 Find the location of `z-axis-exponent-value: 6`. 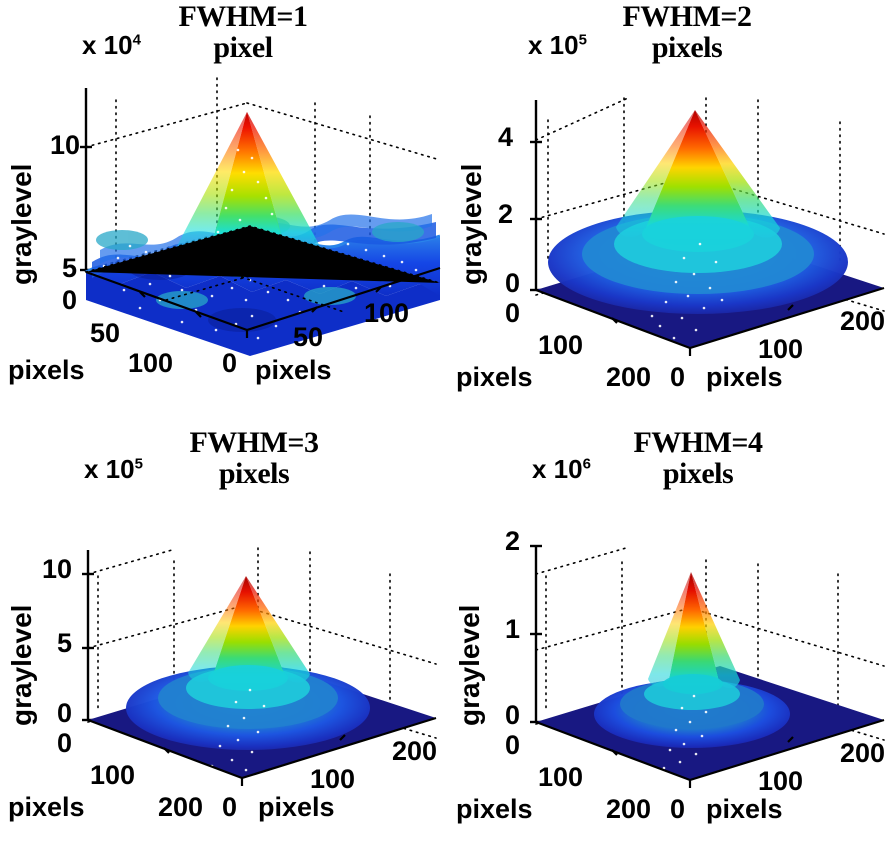

z-axis-exponent-value: 6 is located at coordinates (586, 464).